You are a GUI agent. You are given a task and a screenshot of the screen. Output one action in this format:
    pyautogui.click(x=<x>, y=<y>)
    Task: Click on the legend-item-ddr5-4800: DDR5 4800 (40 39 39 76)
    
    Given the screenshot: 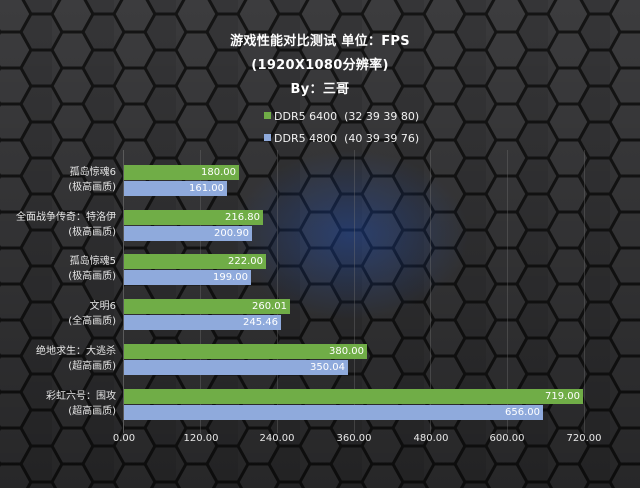 What is the action you would take?
    pyautogui.click(x=338, y=132)
    